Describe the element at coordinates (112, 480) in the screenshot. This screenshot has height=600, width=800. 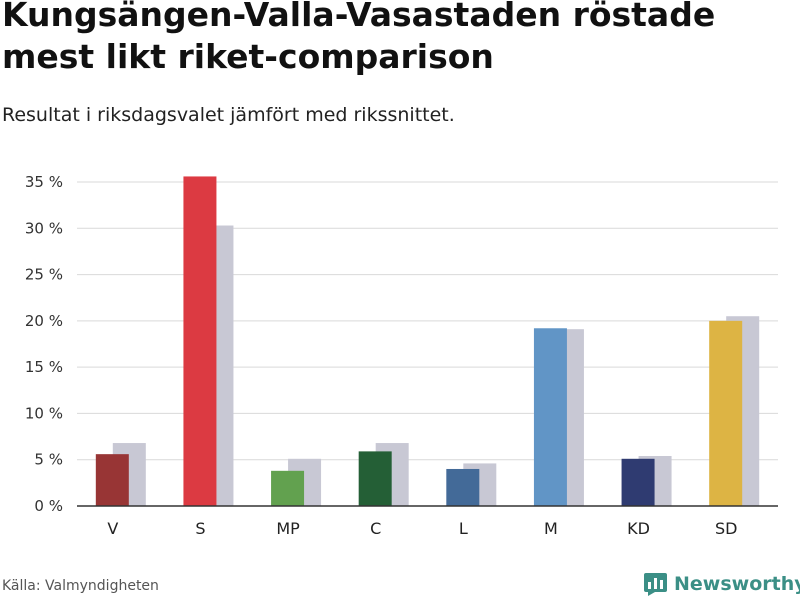
I see `bar-v` at that location.